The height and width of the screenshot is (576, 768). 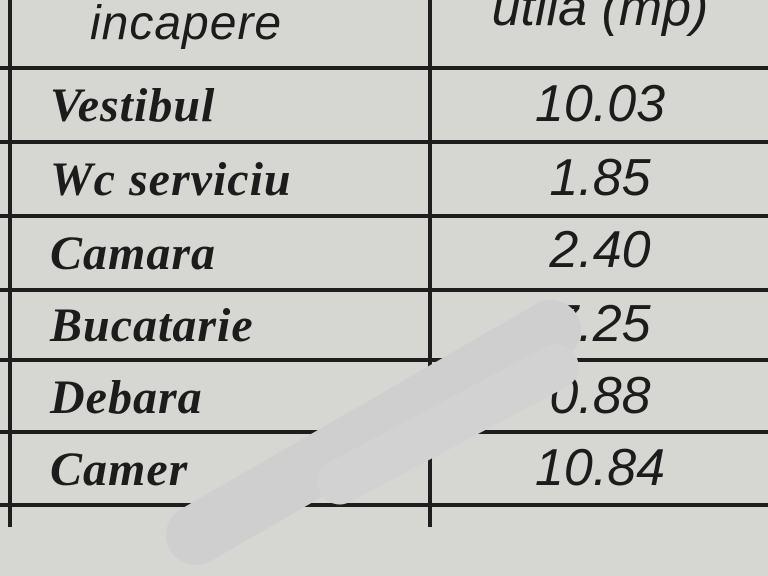 I want to click on room-name: Debara, so click(x=126, y=397).